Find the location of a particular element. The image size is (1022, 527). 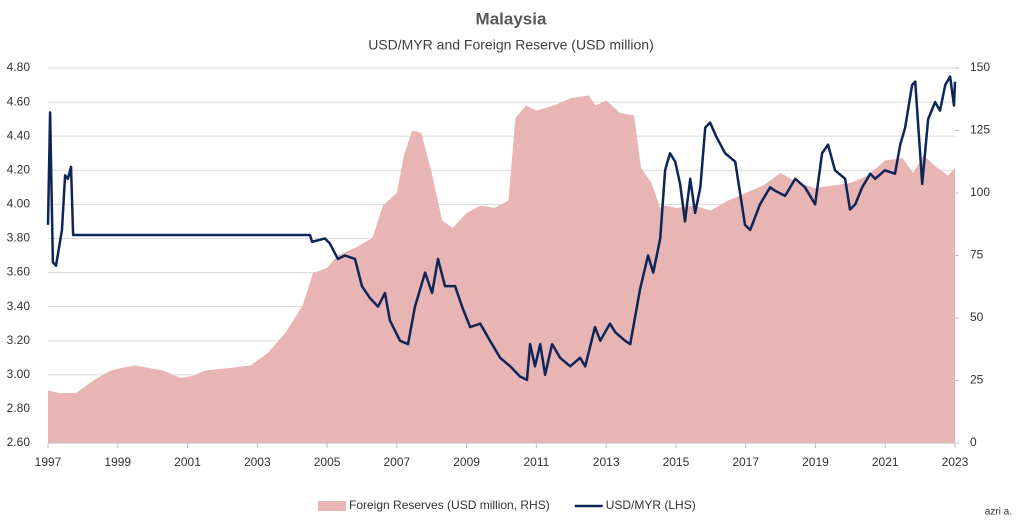

legend-swatch is located at coordinates (332, 506).